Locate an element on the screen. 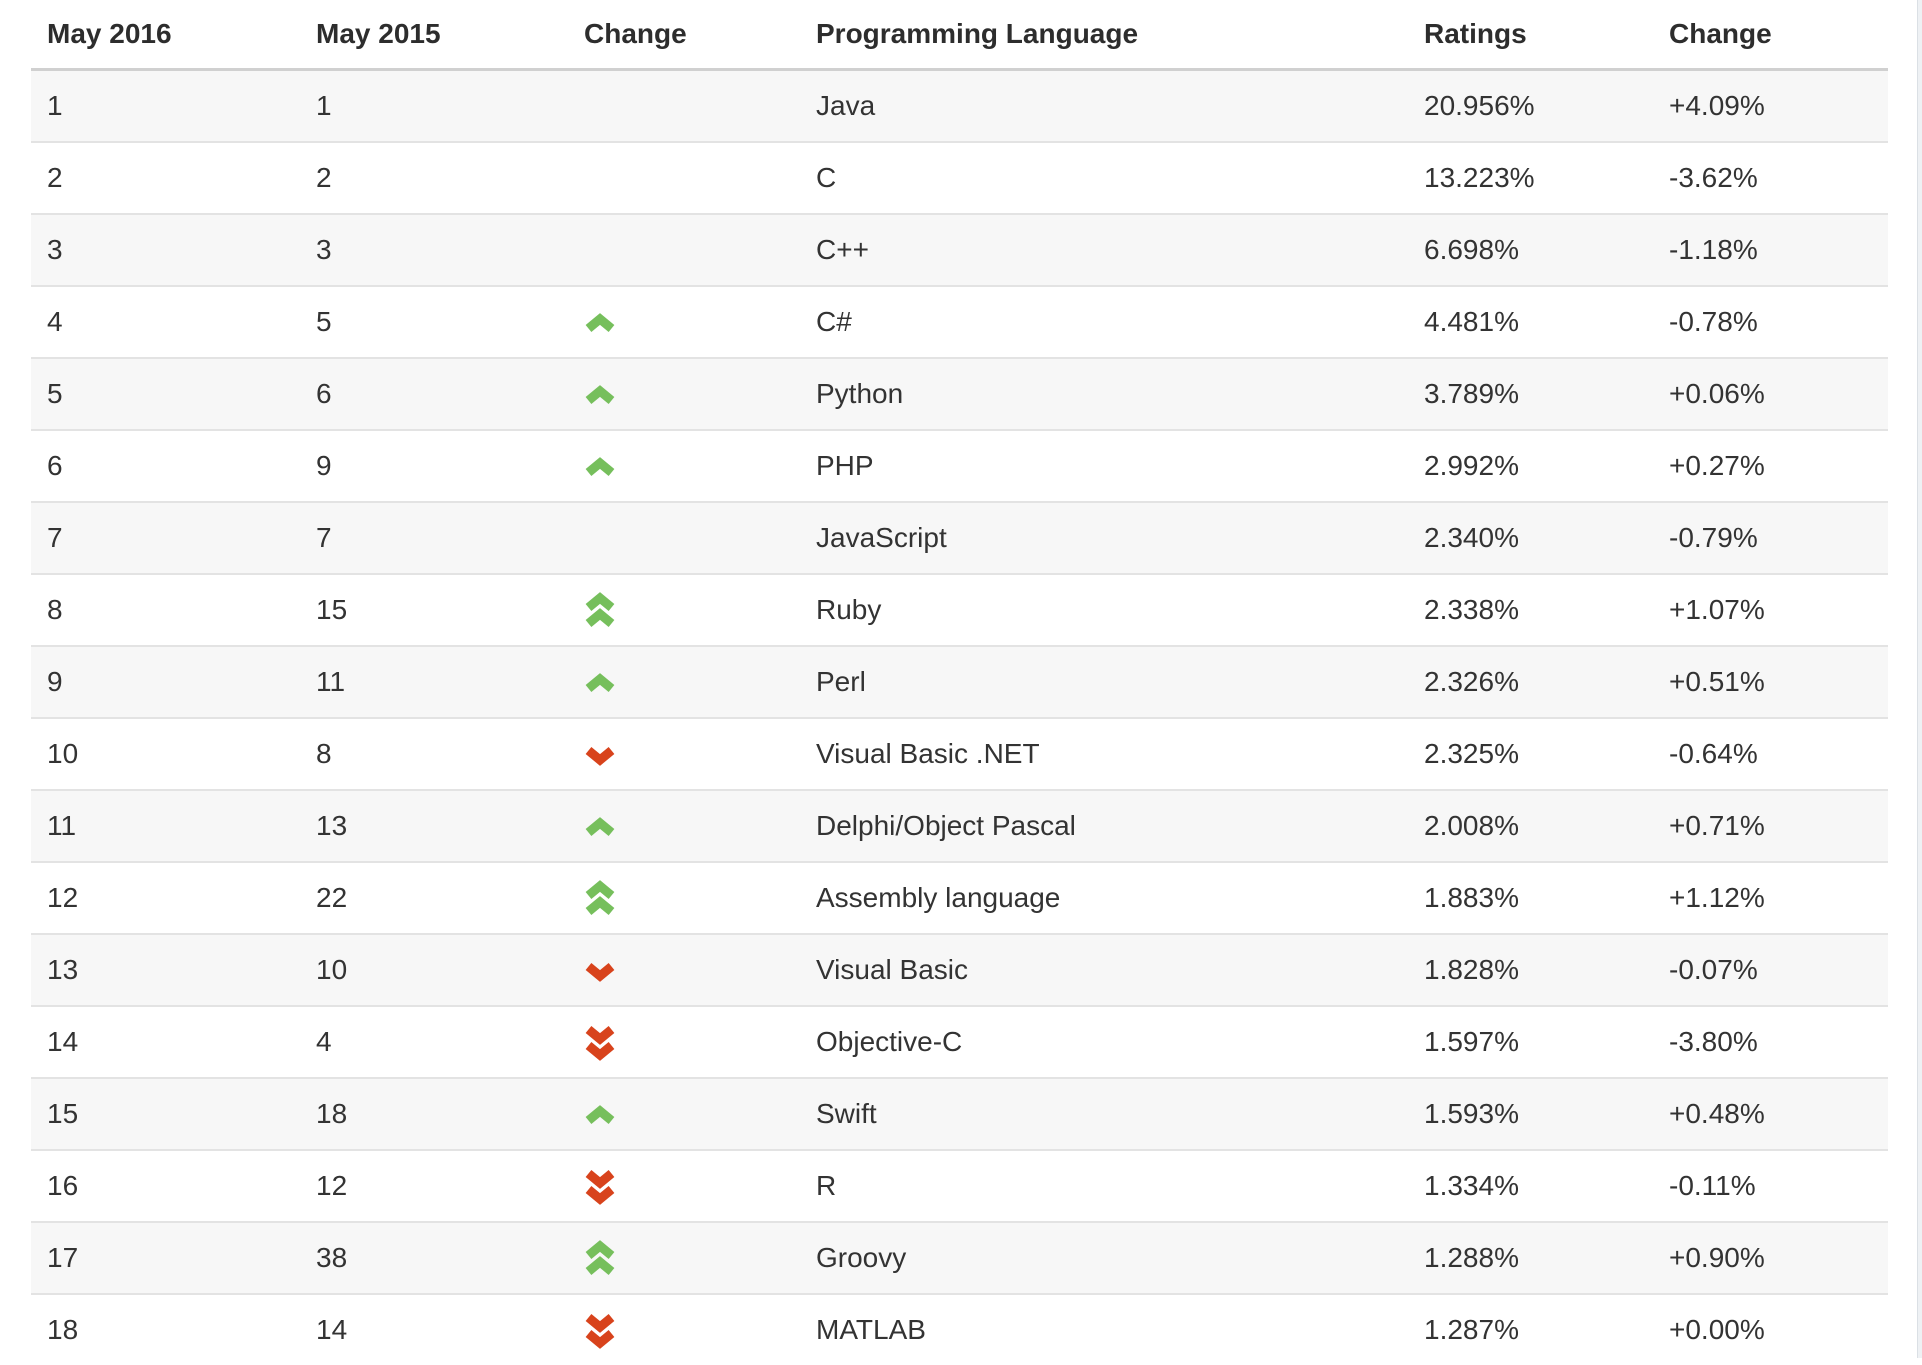  rank-may-2016-cell: 17 is located at coordinates (165, 1258).